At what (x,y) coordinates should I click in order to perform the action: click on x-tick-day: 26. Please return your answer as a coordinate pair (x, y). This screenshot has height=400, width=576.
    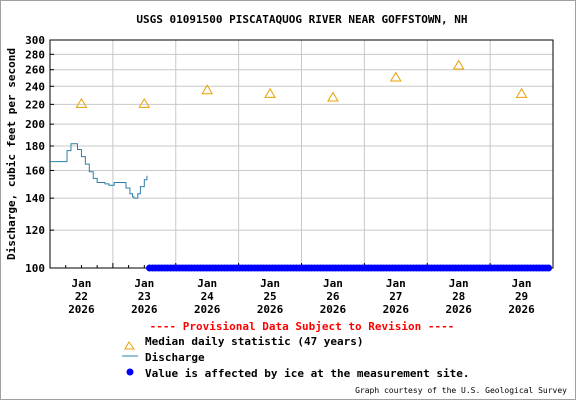
    Looking at the image, I should click on (333, 296).